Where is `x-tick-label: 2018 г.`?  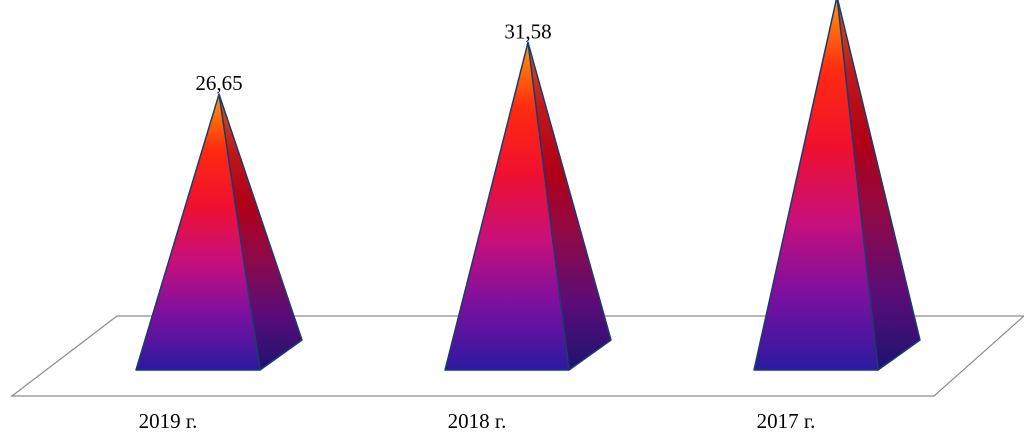
x-tick-label: 2018 г. is located at coordinates (477, 421).